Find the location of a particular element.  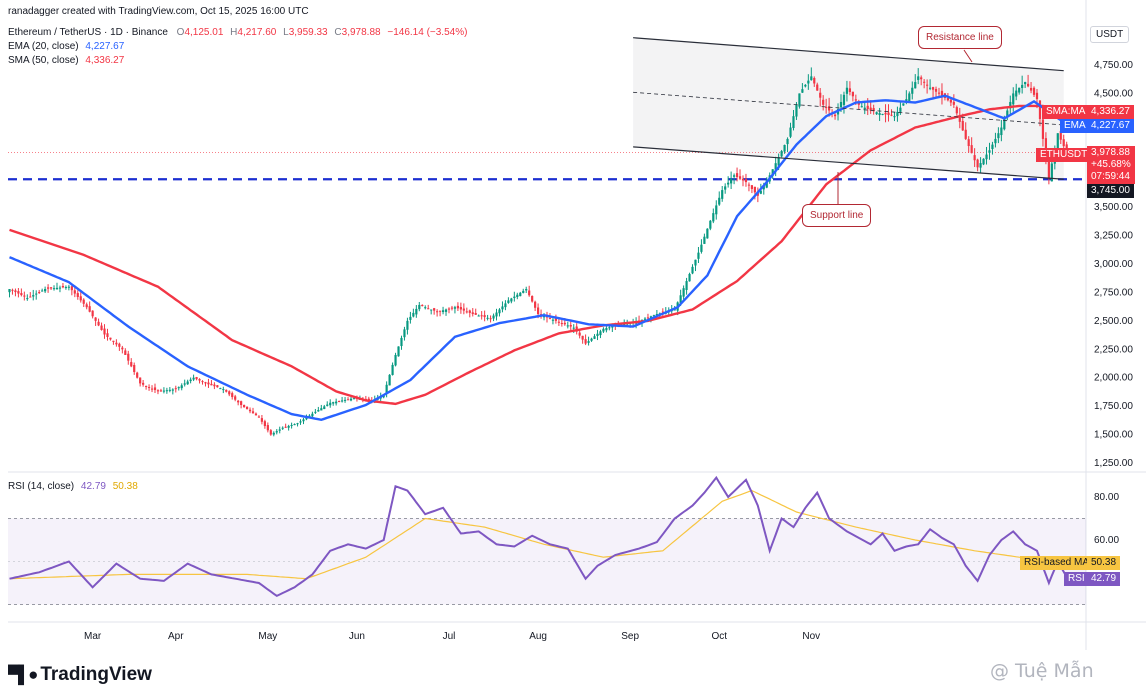

tradingview-mark-icon: ▀▌● is located at coordinates (23, 674).